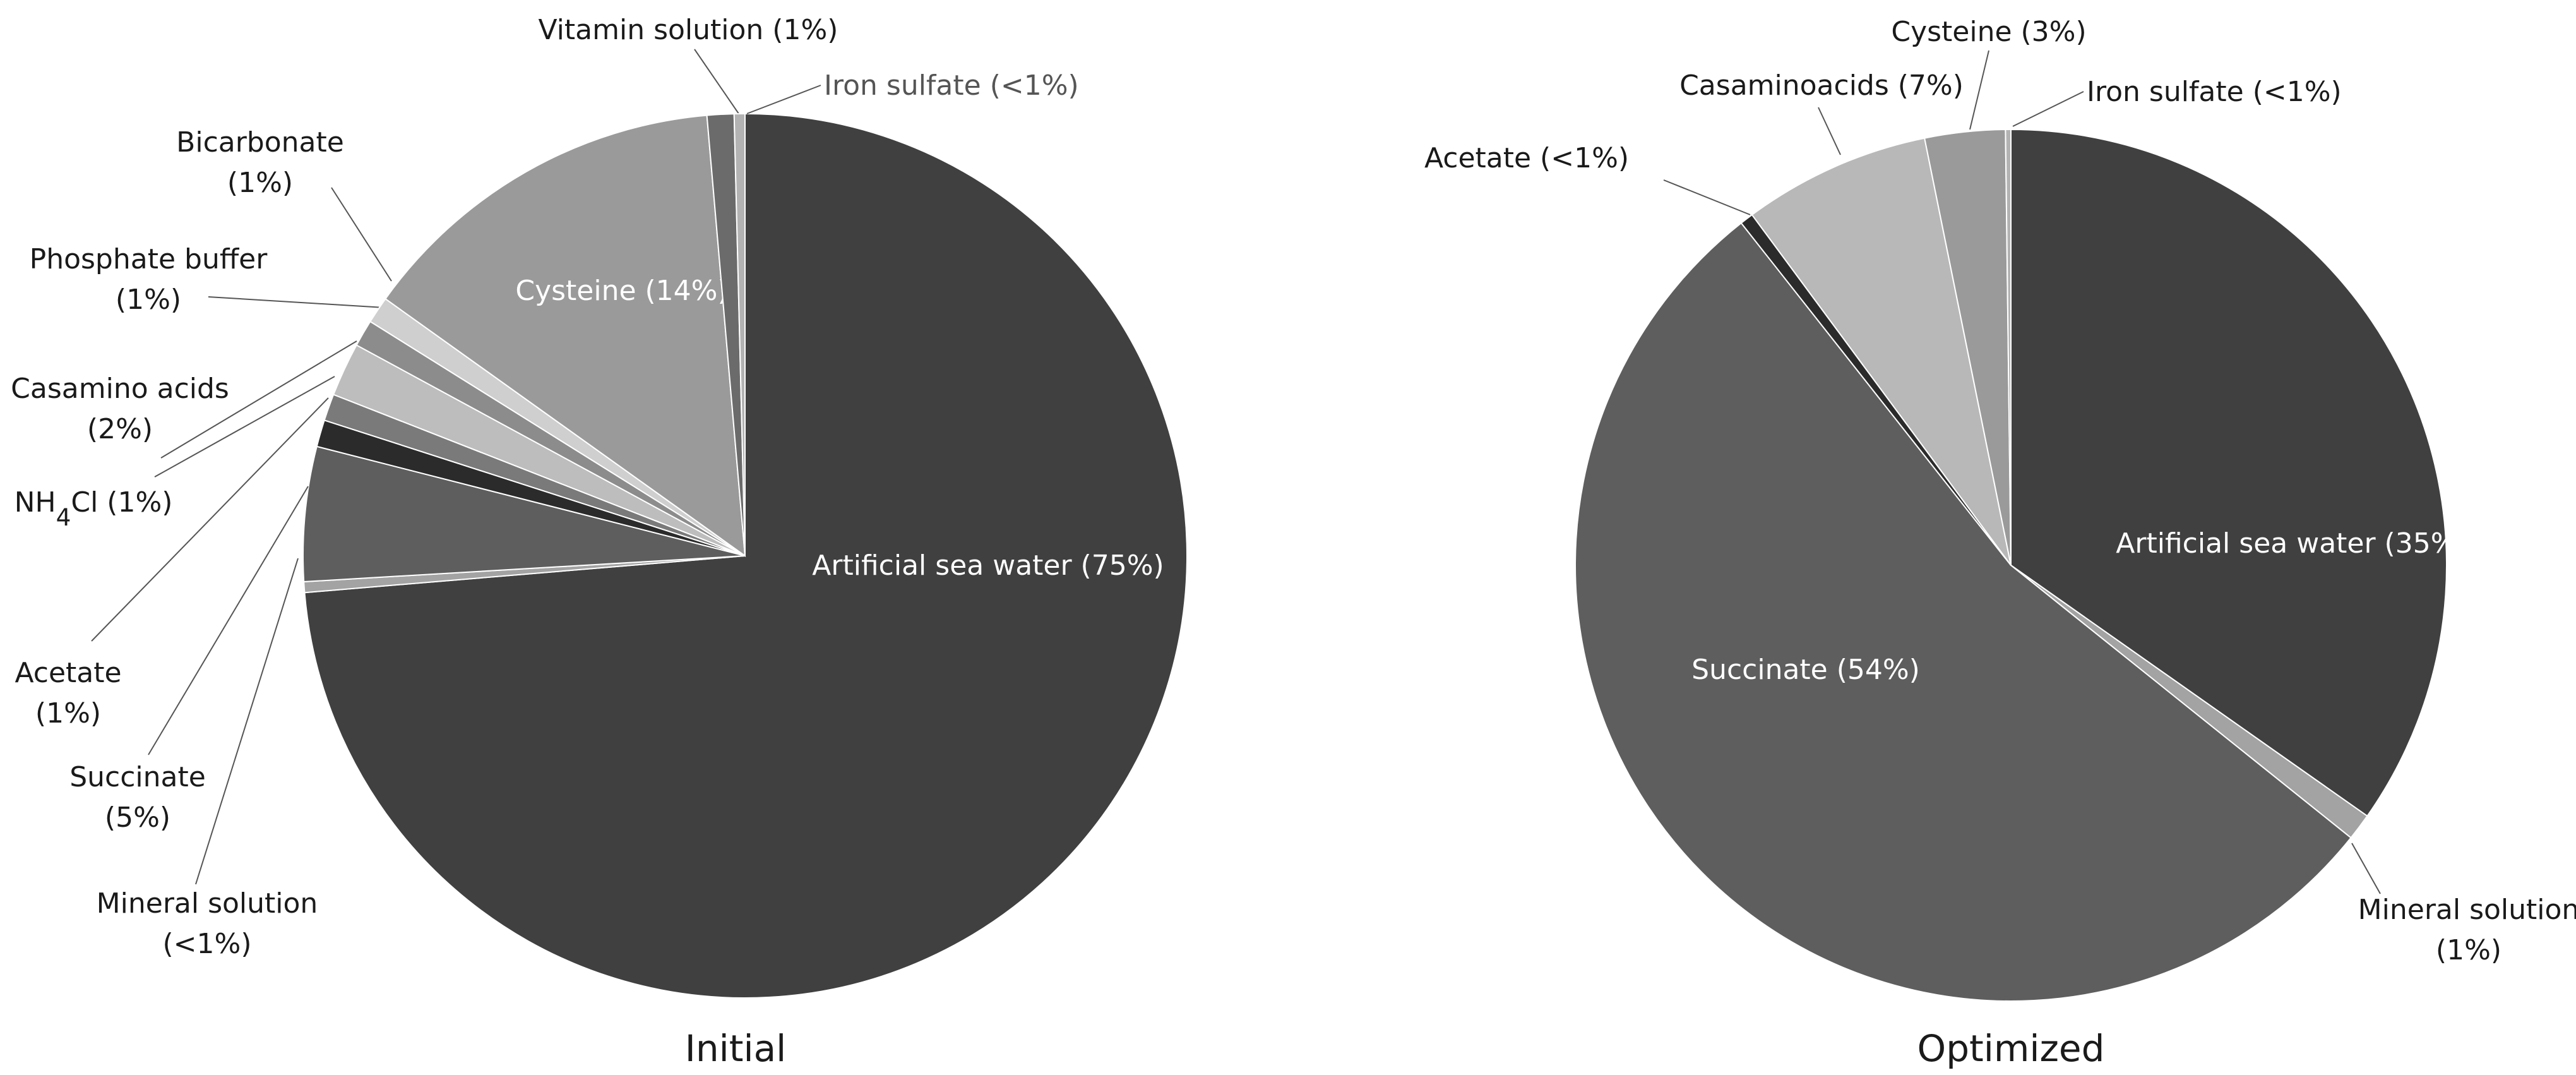 The width and height of the screenshot is (2576, 1075). What do you see at coordinates (1821, 85) in the screenshot?
I see `slice-label-casaminoacids: Casaminoacids (7%)` at bounding box center [1821, 85].